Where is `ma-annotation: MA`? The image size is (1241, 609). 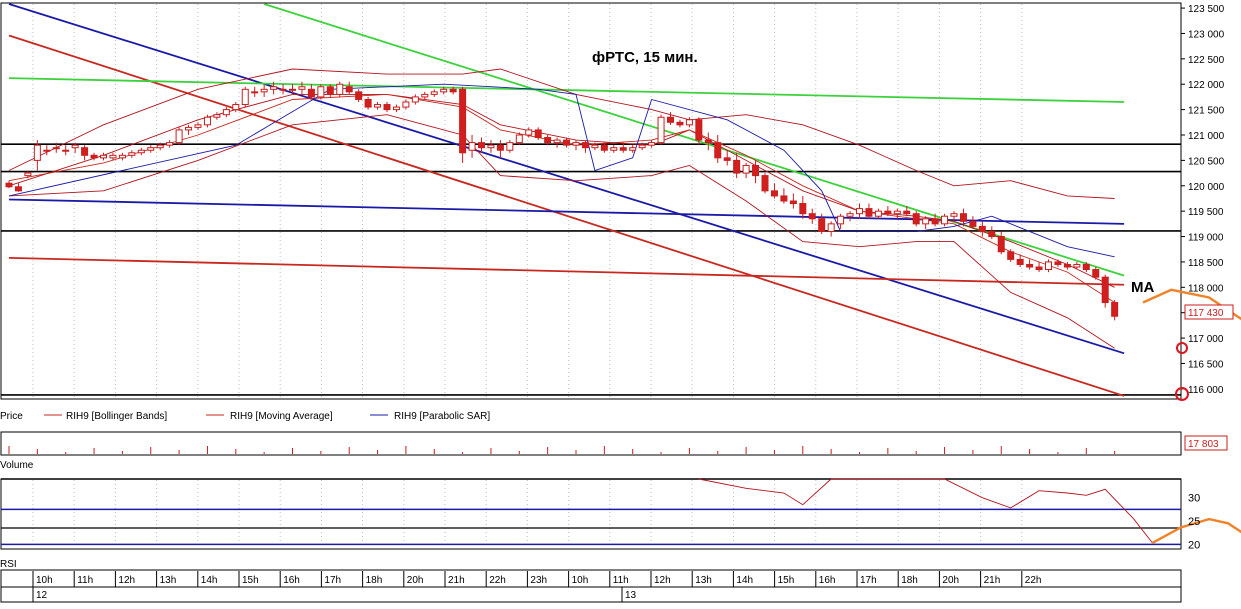
ma-annotation: MA is located at coordinates (1142, 287).